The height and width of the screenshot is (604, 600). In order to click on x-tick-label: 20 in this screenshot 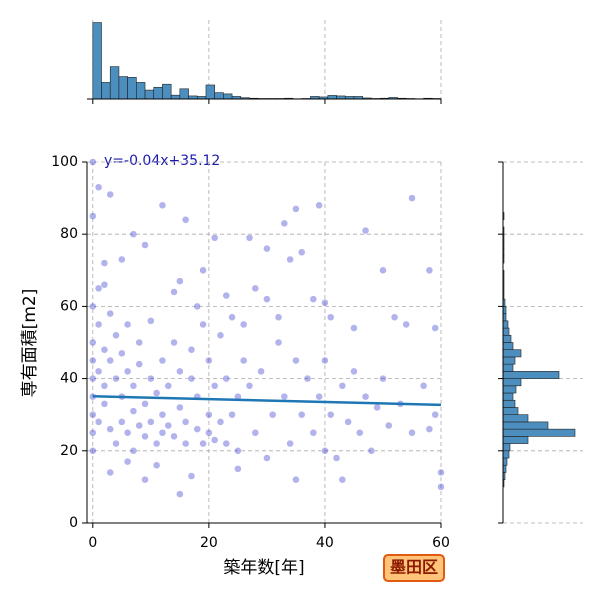, I will do `click(209, 543)`.